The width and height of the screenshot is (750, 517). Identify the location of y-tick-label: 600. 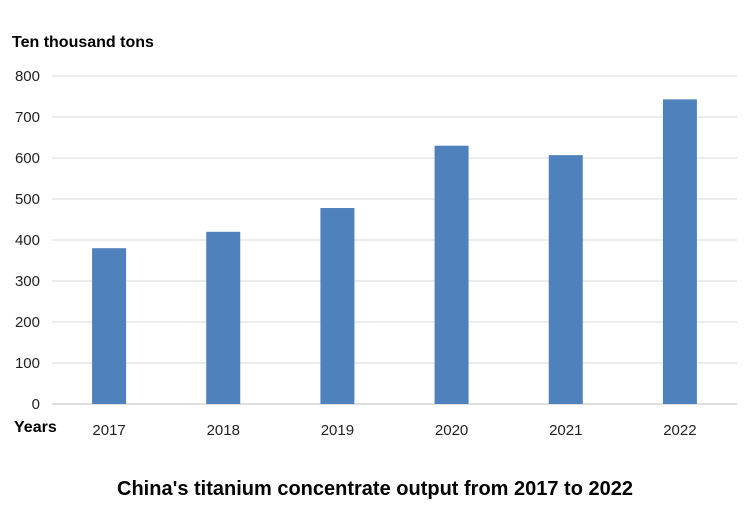
(27, 158).